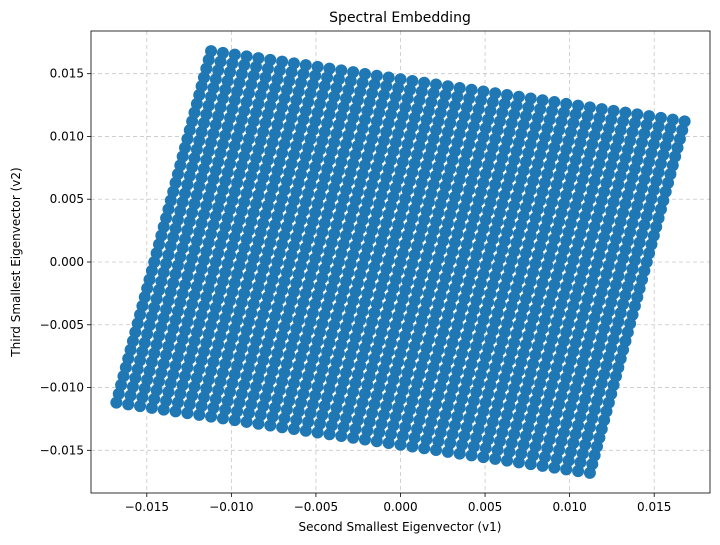  I want to click on y-tick-label: 0.005, so click(67, 199).